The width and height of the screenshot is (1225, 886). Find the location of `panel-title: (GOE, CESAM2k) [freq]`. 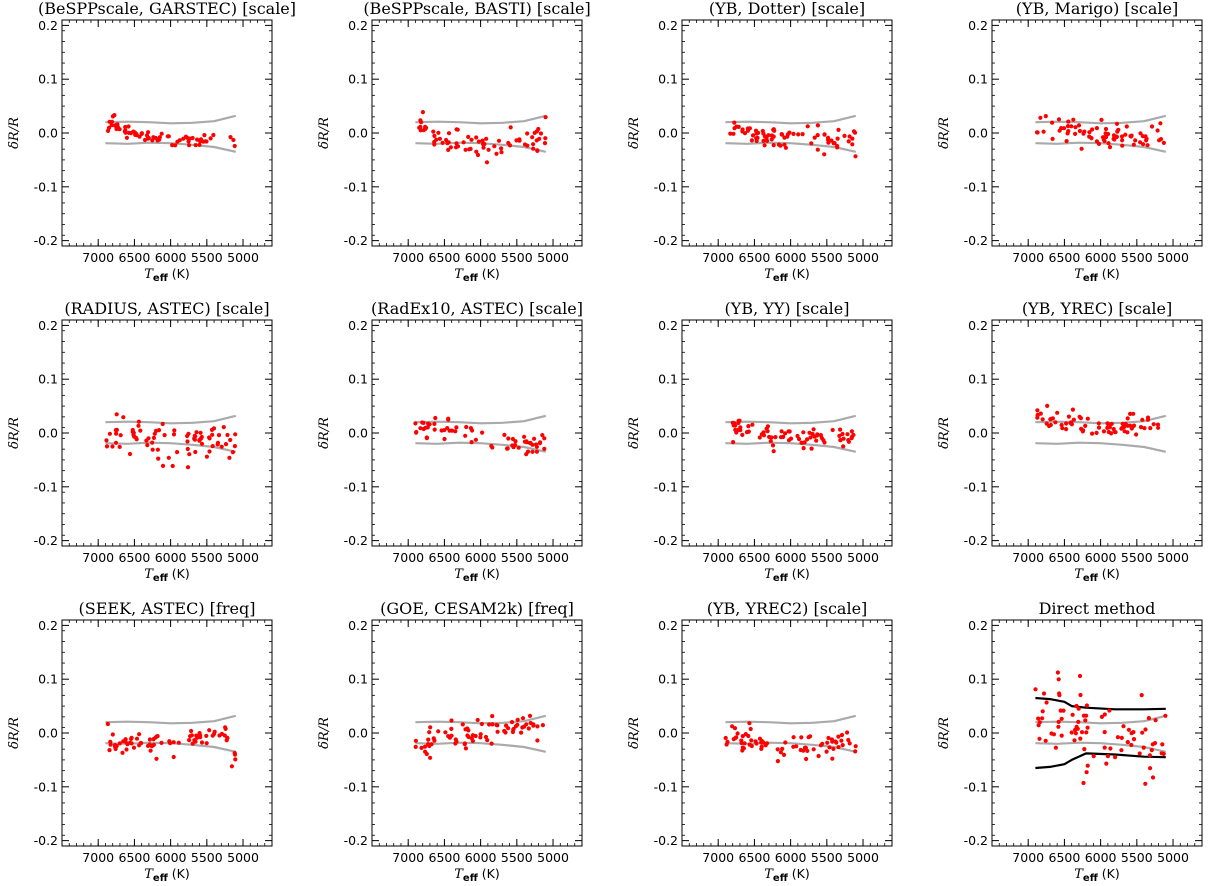

panel-title: (GOE, CESAM2k) [freq] is located at coordinates (477, 608).